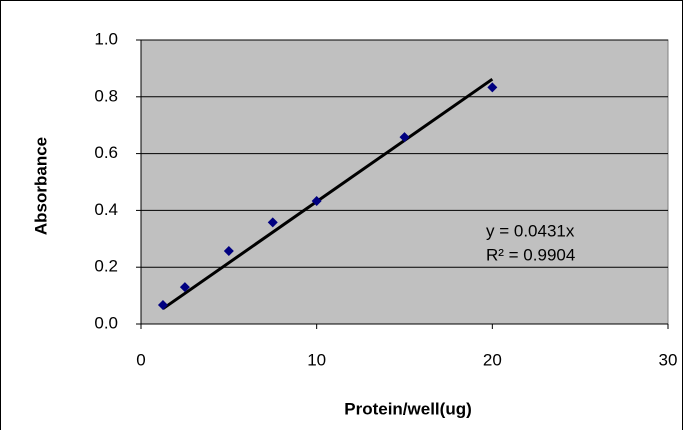 The image size is (684, 435). What do you see at coordinates (316, 359) in the screenshot?
I see `x-tick-label: 10` at bounding box center [316, 359].